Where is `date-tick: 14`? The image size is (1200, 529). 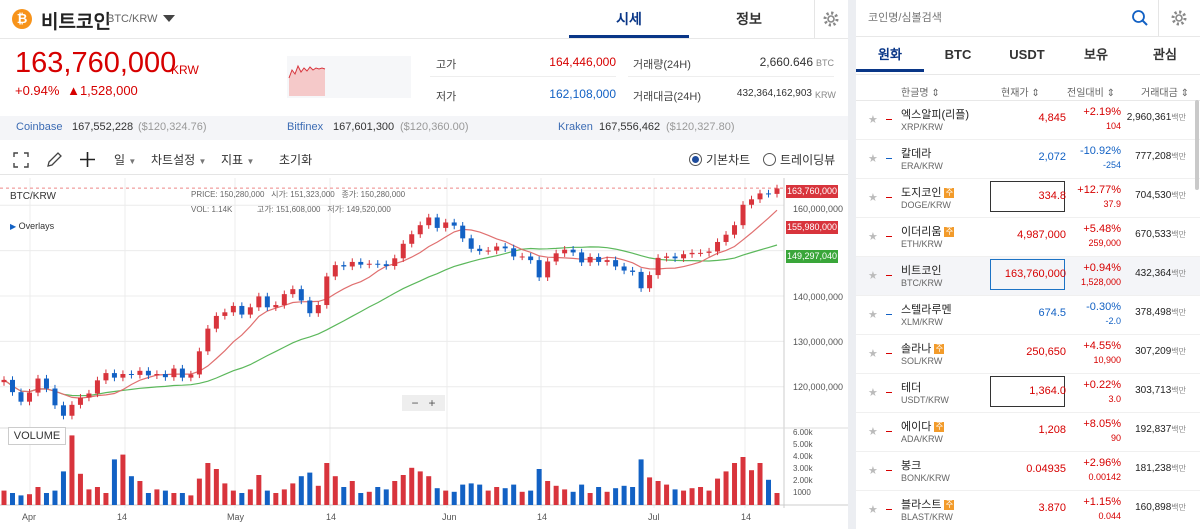
date-tick: 14 is located at coordinates (746, 517).